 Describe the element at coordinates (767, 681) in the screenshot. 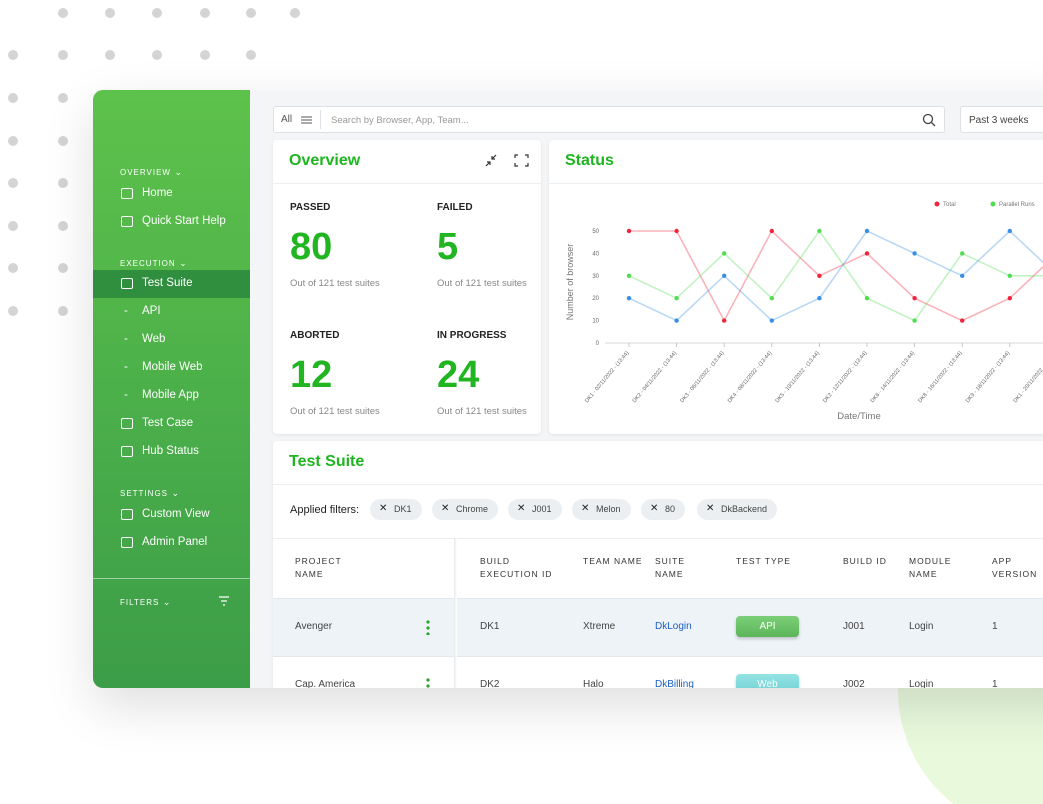

I see `test-type-badge: Web` at that location.